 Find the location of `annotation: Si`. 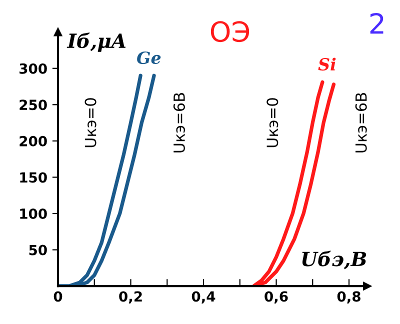

annotation: Si is located at coordinates (327, 64).